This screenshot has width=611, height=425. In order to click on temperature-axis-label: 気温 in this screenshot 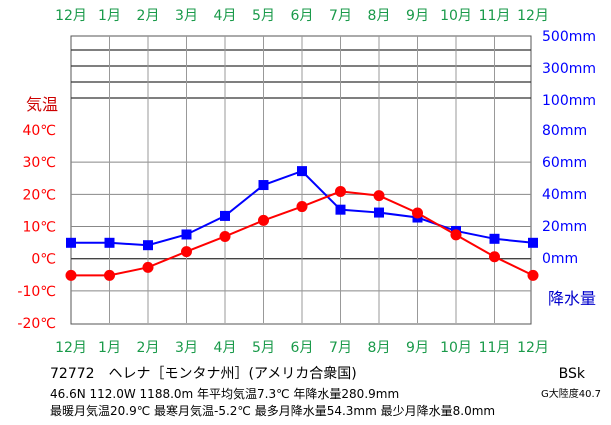, I will do `click(42, 104)`.